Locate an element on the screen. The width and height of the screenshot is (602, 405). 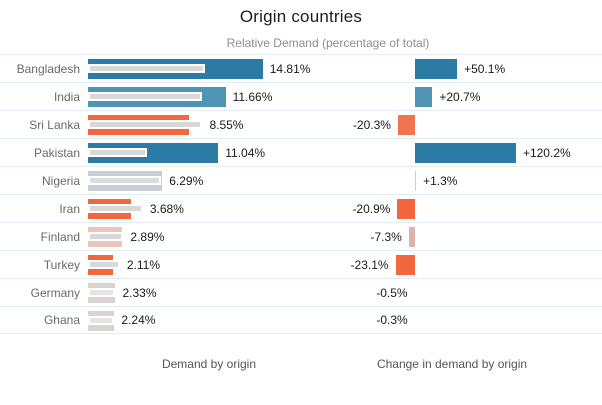
change-cell: +50.1% is located at coordinates (471, 68).